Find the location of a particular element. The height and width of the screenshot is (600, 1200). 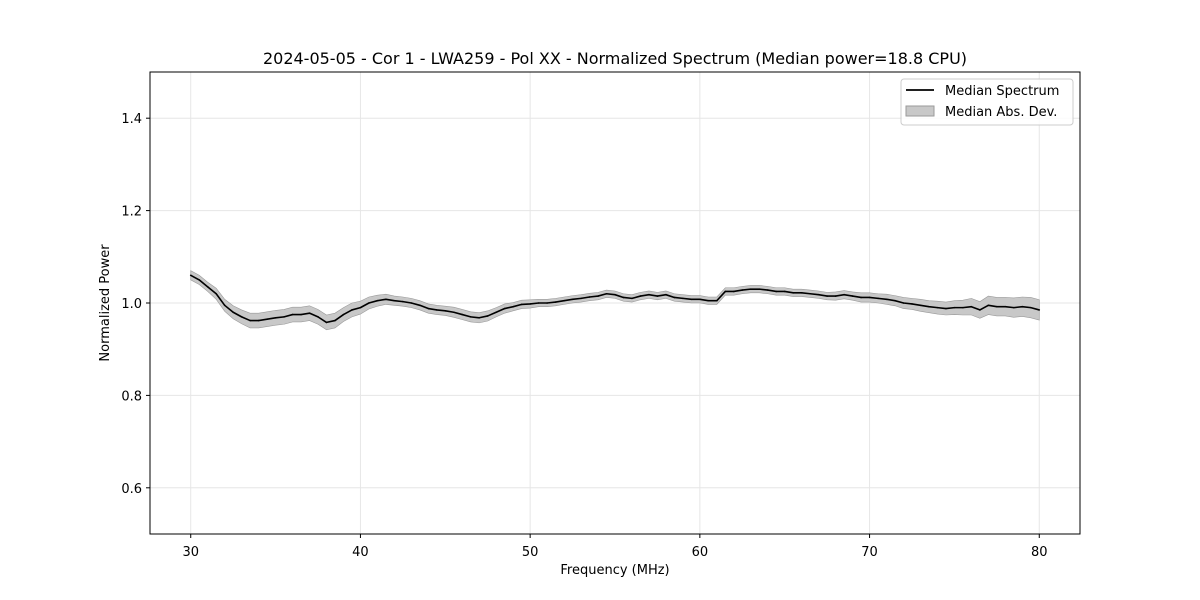

legend-label-median-abs-dev: Median Abs. Dev. is located at coordinates (1001, 112).